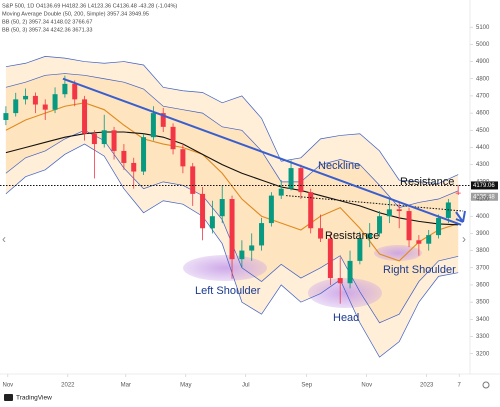 This screenshot has height=407, width=500. Describe the element at coordinates (34, 398) in the screenshot. I see `brand-name: TradingView` at that location.